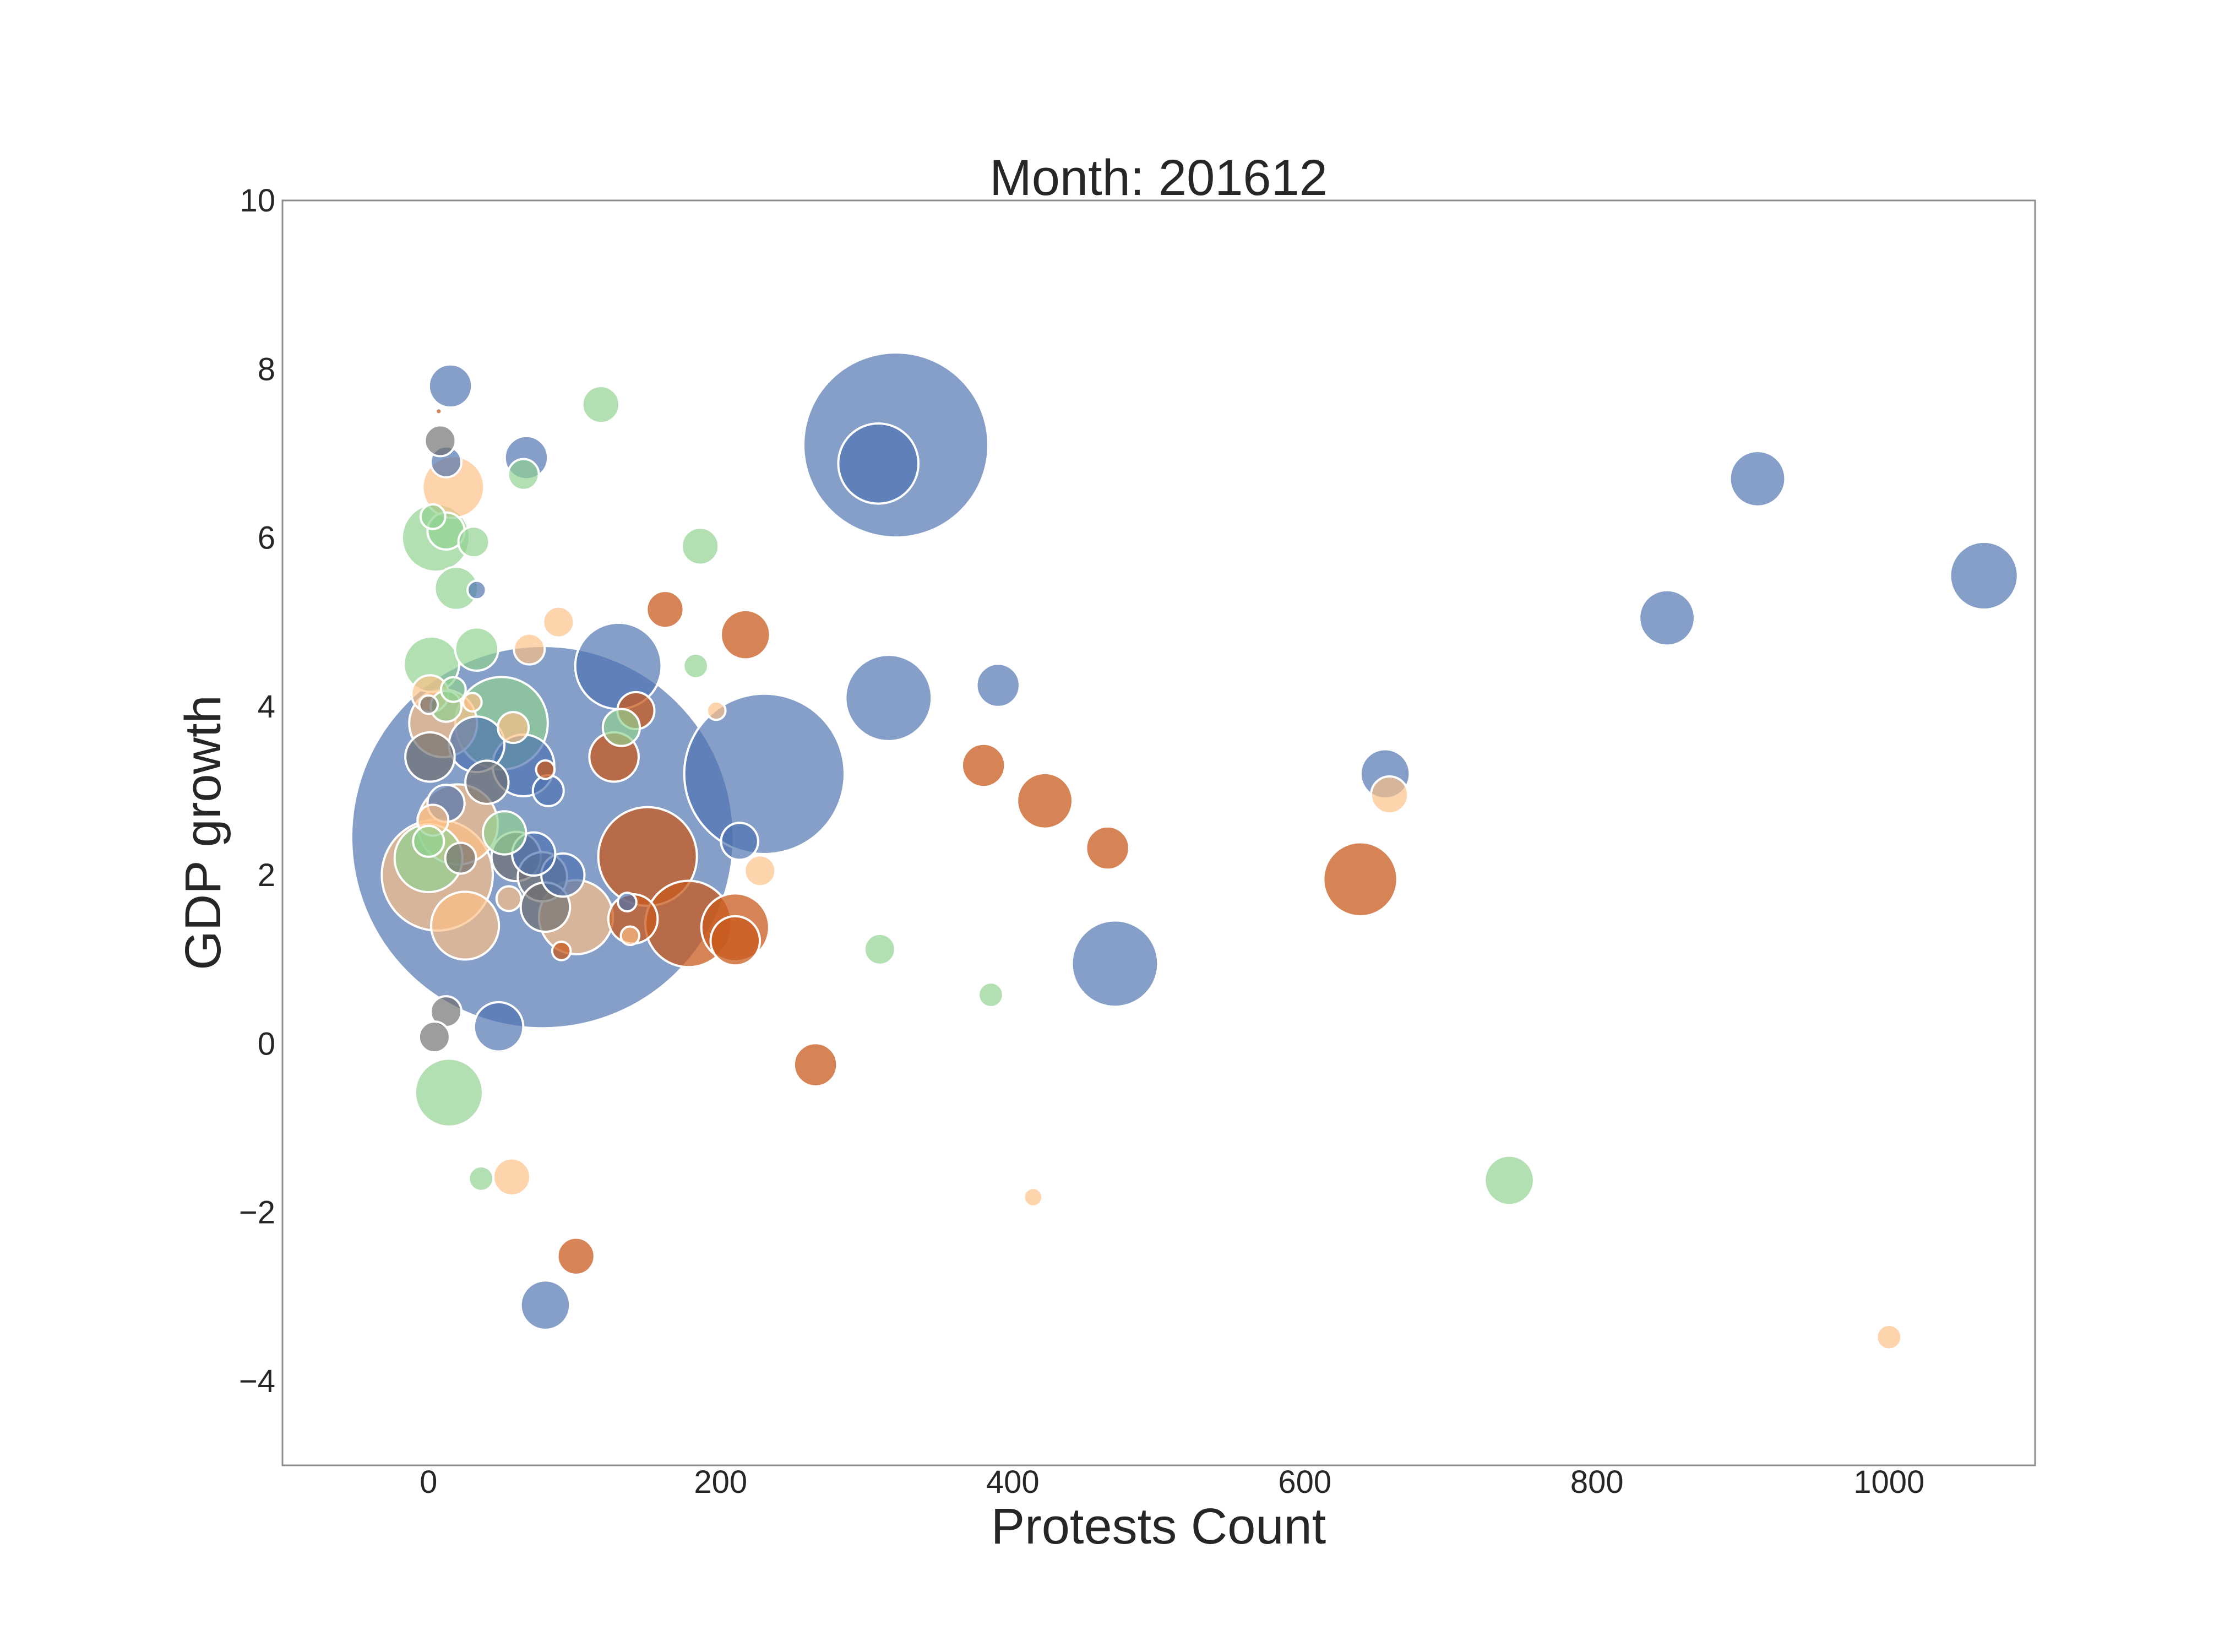 Image resolution: width=2230 pixels, height=1652 pixels. I want to click on y-tick-label: 0, so click(266, 1044).